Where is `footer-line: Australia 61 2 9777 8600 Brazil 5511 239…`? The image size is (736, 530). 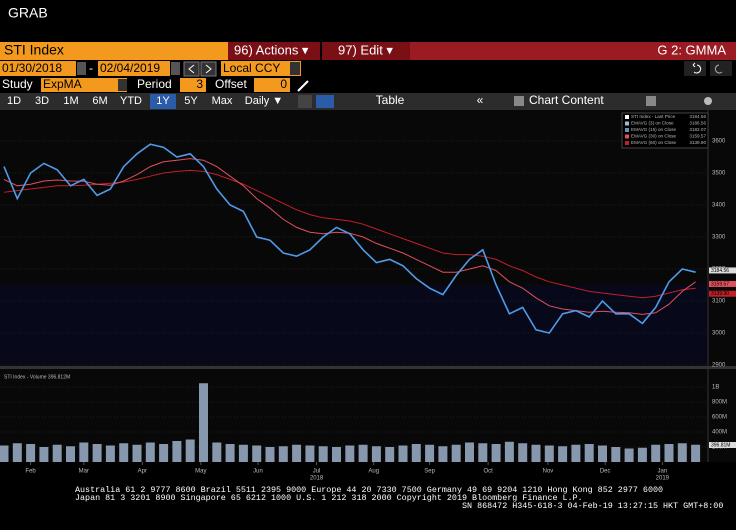
footer-line: Australia 61 2 9777 8600 Brazil 5511 239… is located at coordinates (369, 490).